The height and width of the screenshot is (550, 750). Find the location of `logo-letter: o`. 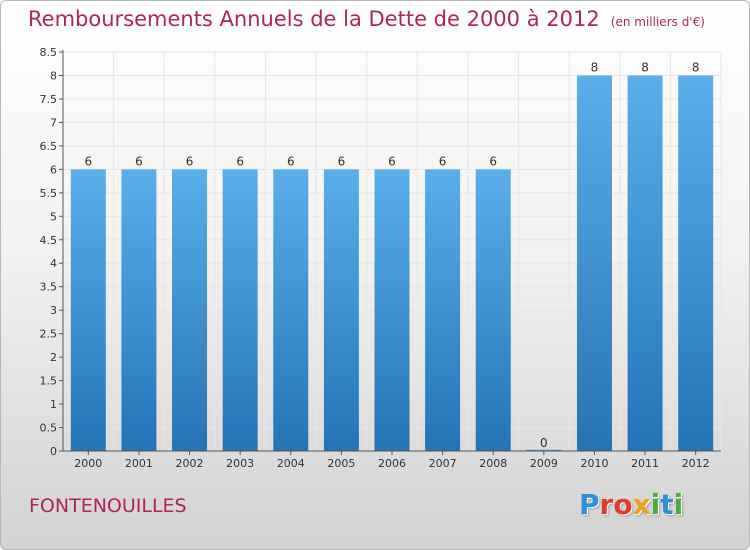

logo-letter: o is located at coordinates (623, 504).